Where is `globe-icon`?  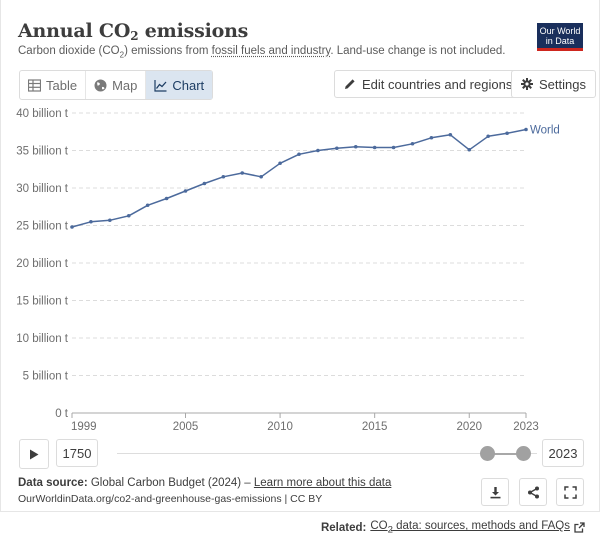 globe-icon is located at coordinates (100, 85).